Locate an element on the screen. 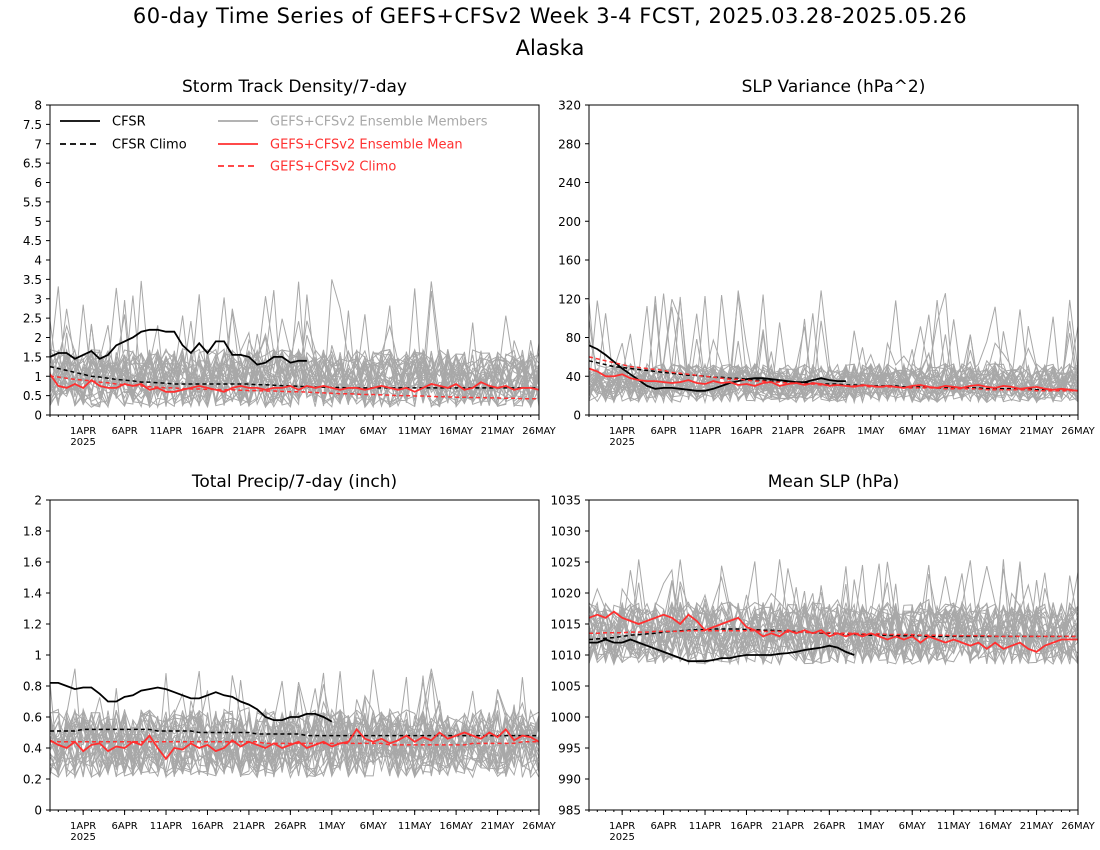 Image resolution: width=1100 pixels, height=850 pixels. y-tick-label: 5 is located at coordinates (38, 222).